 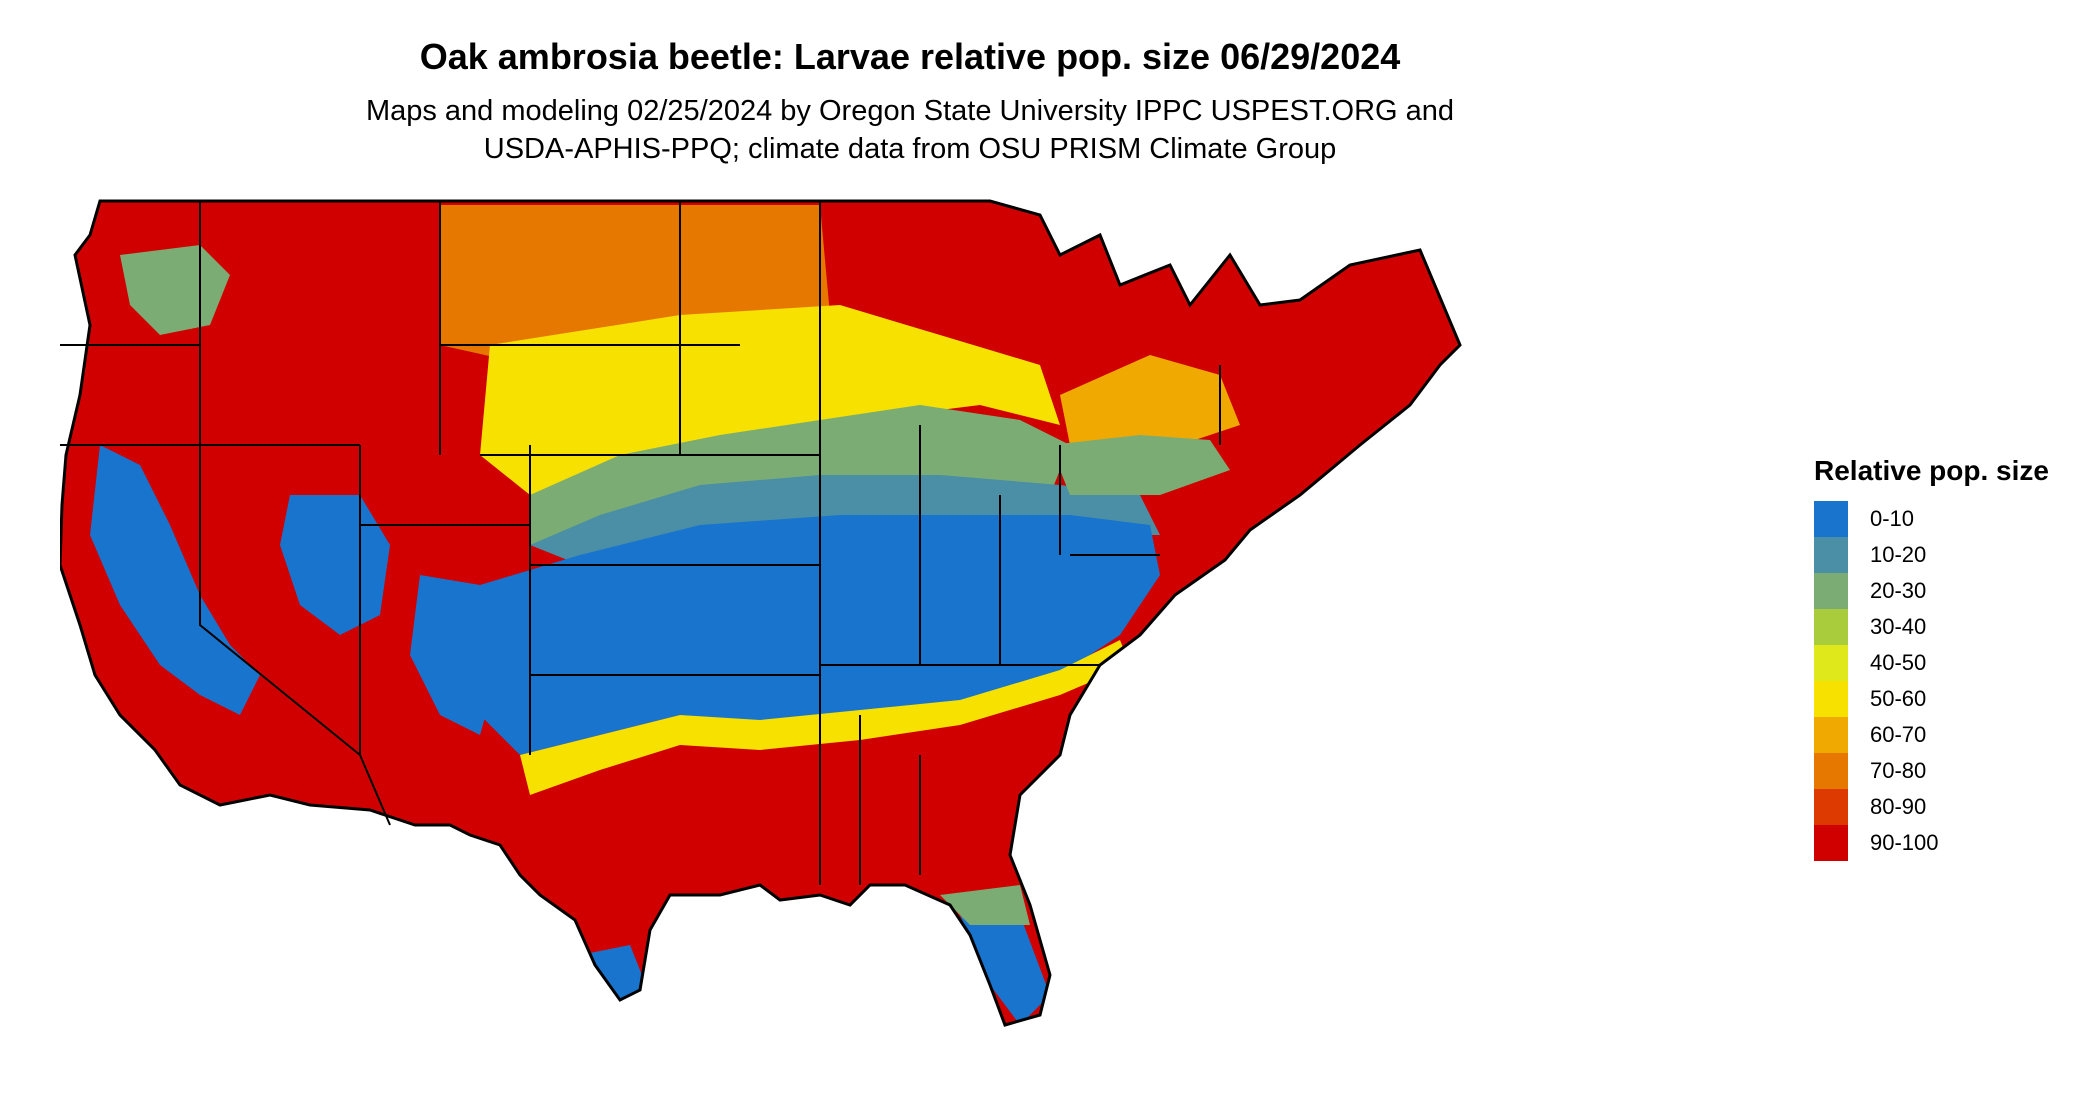 What do you see at coordinates (1150, 405) in the screenshot?
I see `region-northeast-yellow` at bounding box center [1150, 405].